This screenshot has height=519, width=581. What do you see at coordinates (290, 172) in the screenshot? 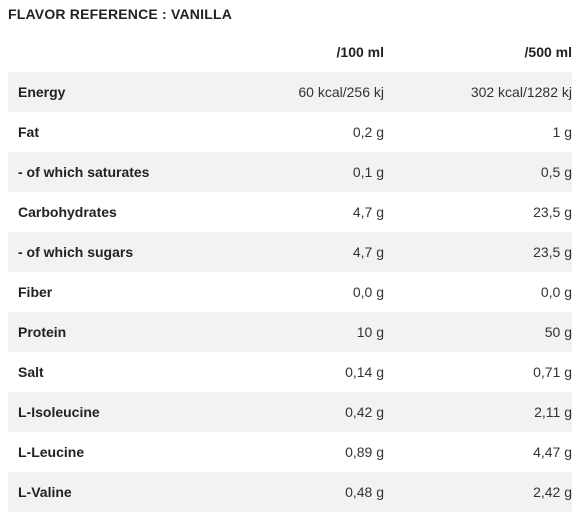
I see `table-row: - of which saturates 0,1 g 0,5 g` at bounding box center [290, 172].